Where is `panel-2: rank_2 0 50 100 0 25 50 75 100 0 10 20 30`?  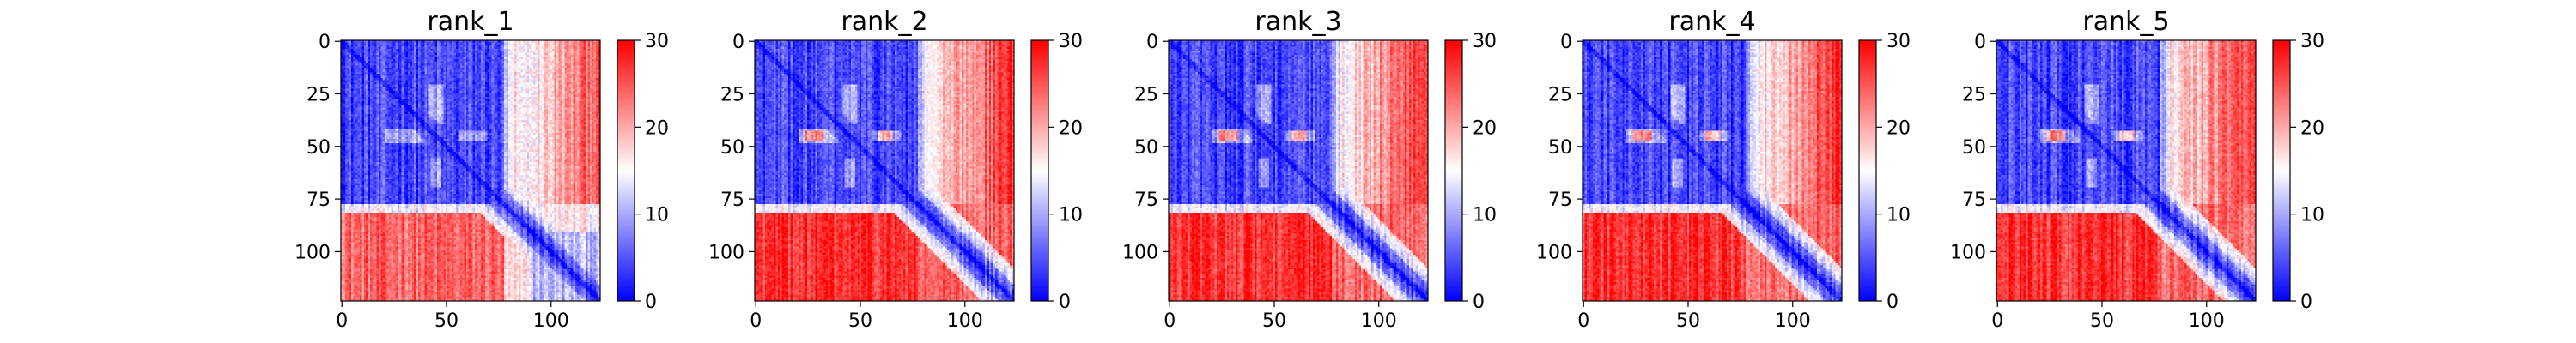
panel-2: rank_2 0 50 100 0 25 50 75 100 0 10 20 30 is located at coordinates (896, 169).